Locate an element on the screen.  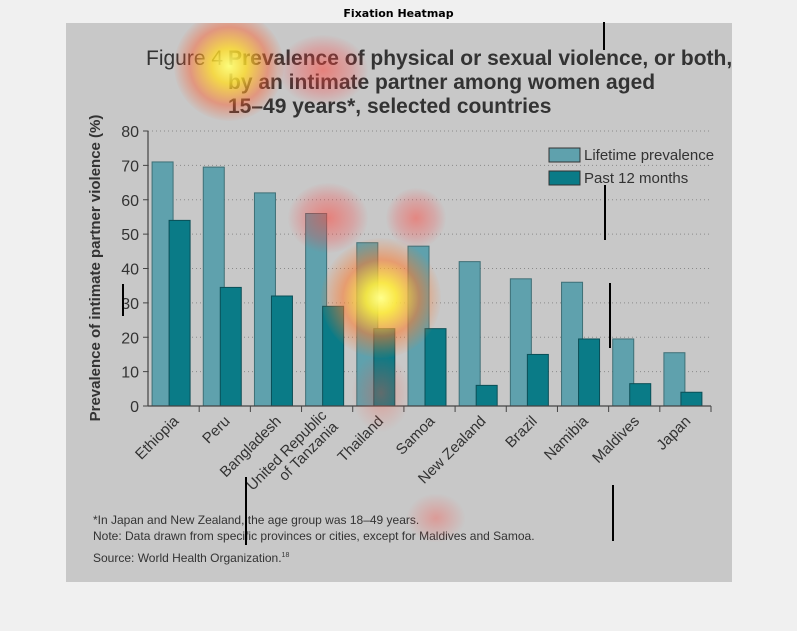
y-tick-label: 20 is located at coordinates (130, 338).